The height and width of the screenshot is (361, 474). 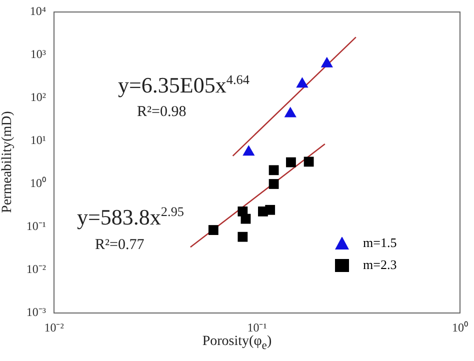 I want to click on y-tick-label: 10⁻³, so click(x=36, y=312).